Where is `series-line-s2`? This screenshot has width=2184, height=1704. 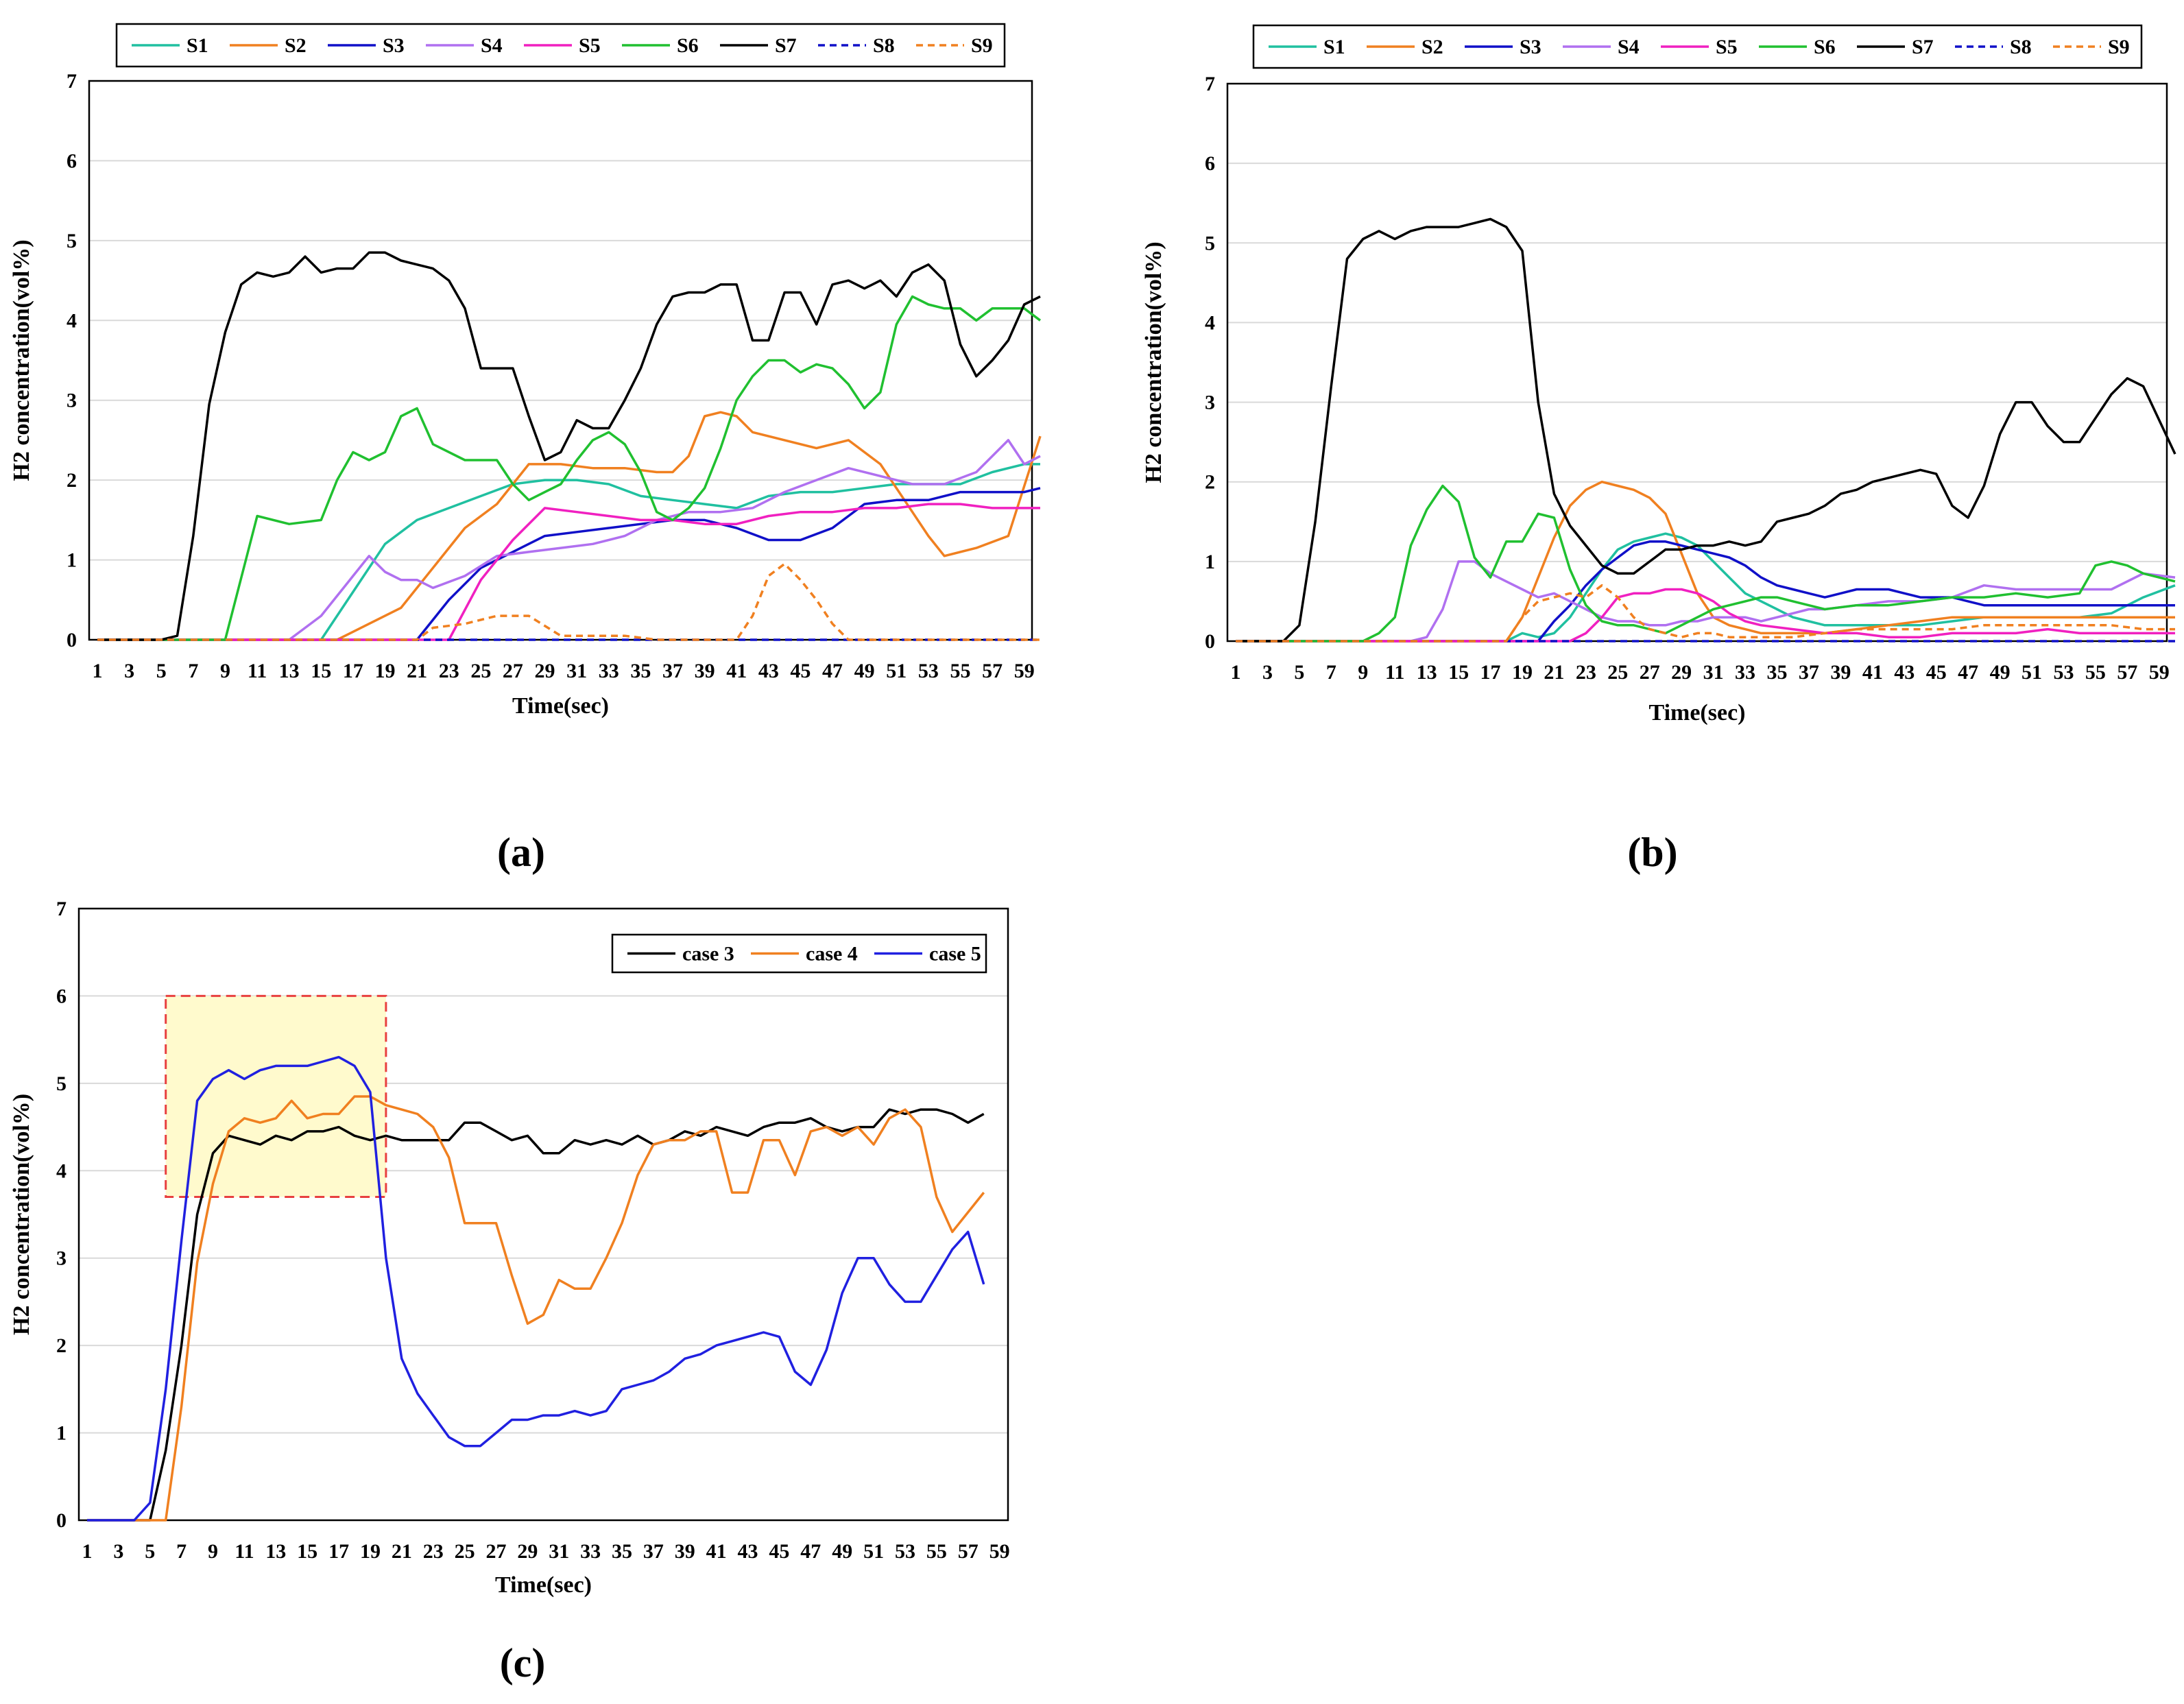
series-line-s2 is located at coordinates (568, 526).